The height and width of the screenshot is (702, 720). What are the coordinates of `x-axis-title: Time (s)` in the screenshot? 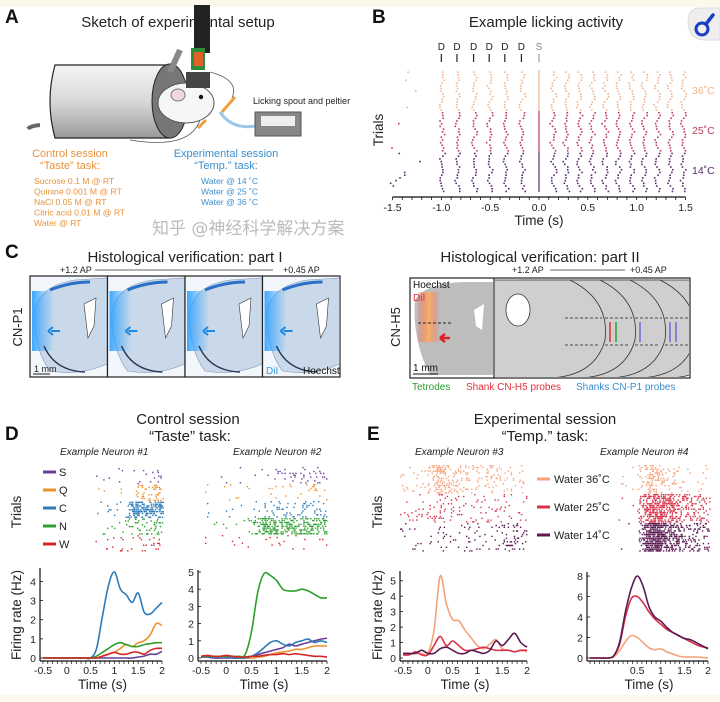 It's located at (539, 220).